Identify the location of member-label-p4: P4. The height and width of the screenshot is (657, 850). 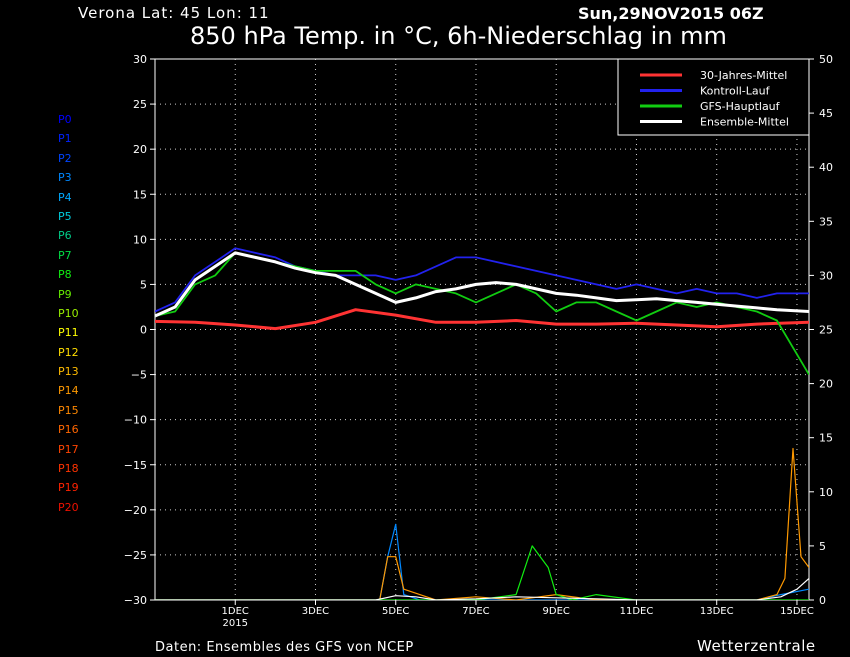
(65, 197).